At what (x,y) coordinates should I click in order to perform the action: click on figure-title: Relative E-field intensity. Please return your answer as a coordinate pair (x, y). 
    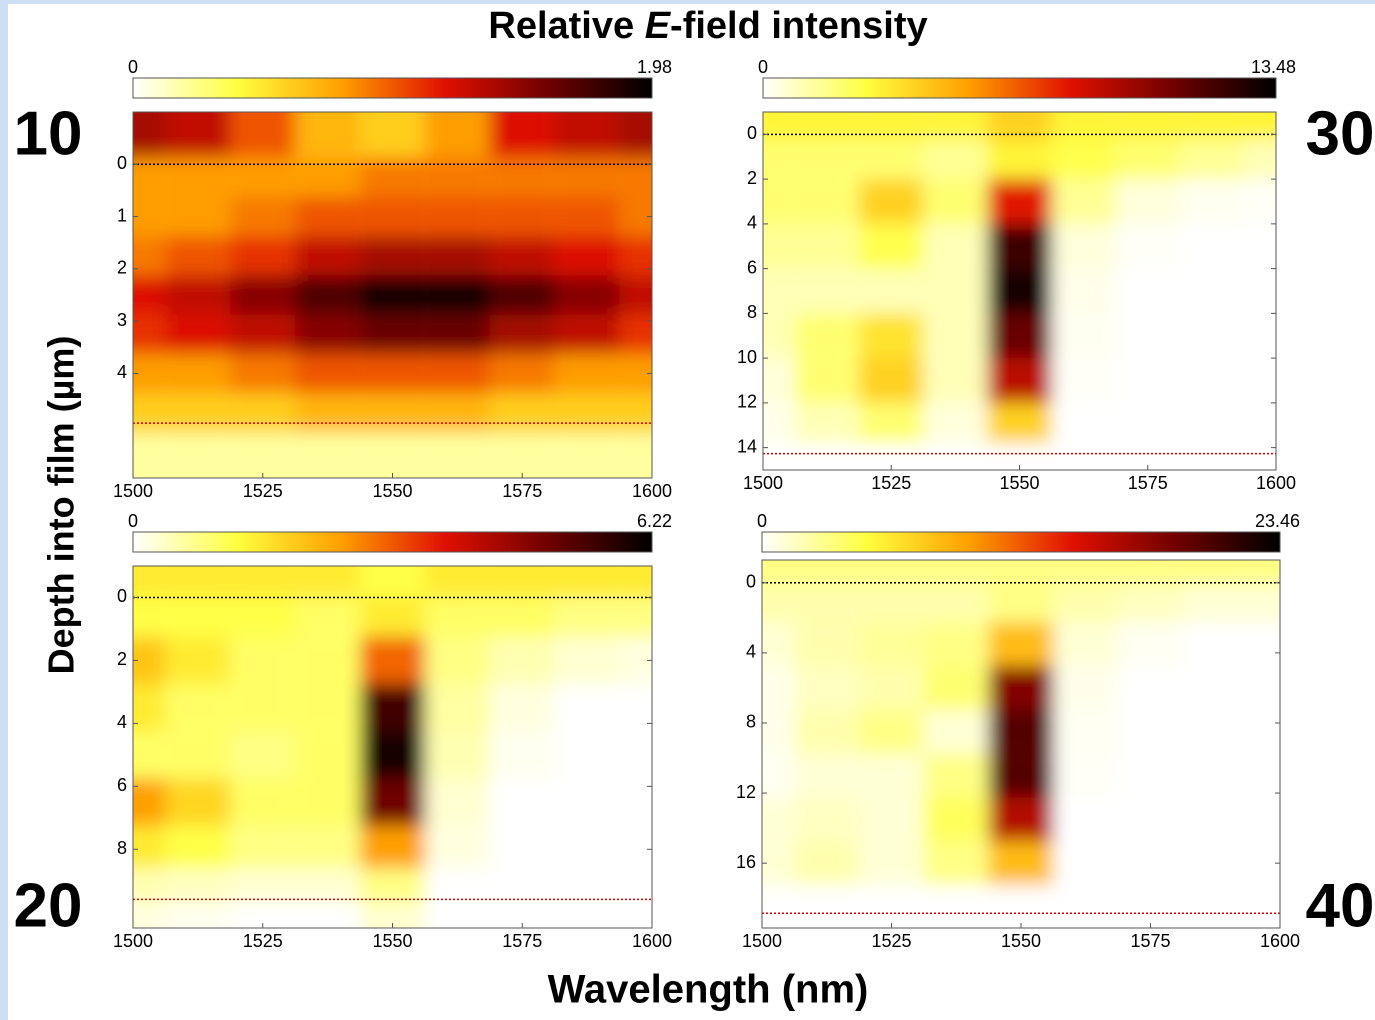
    Looking at the image, I should click on (707, 26).